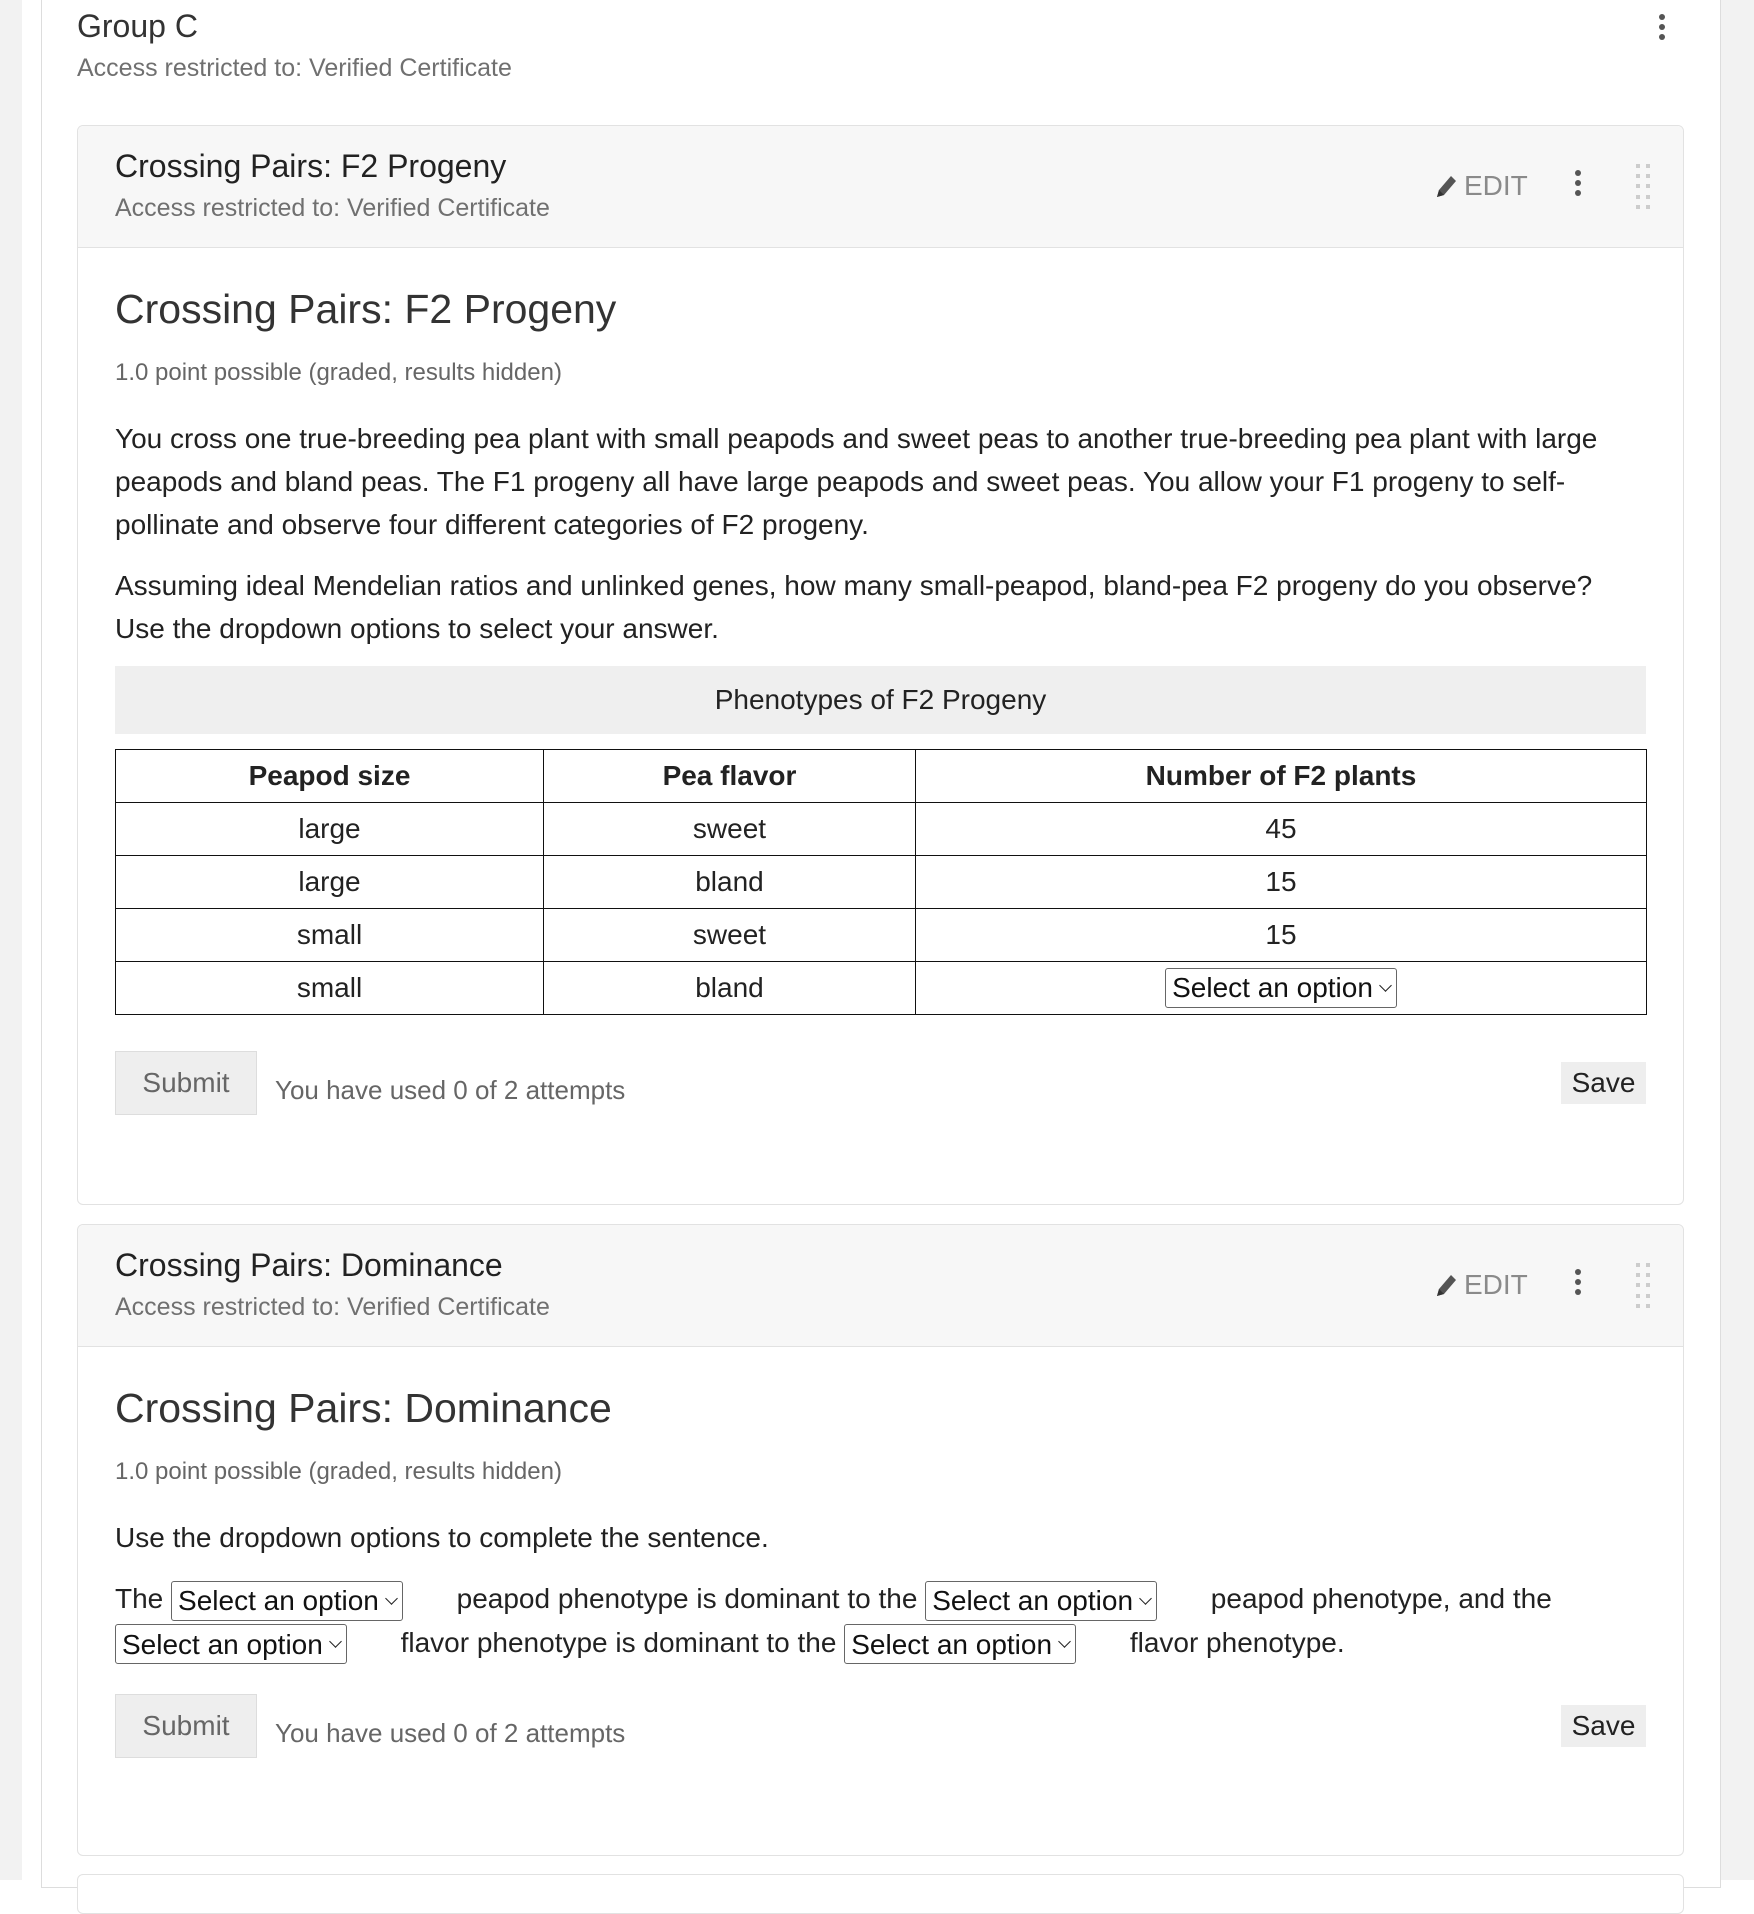  I want to click on dropdown-4: Select an option, so click(960, 1644).